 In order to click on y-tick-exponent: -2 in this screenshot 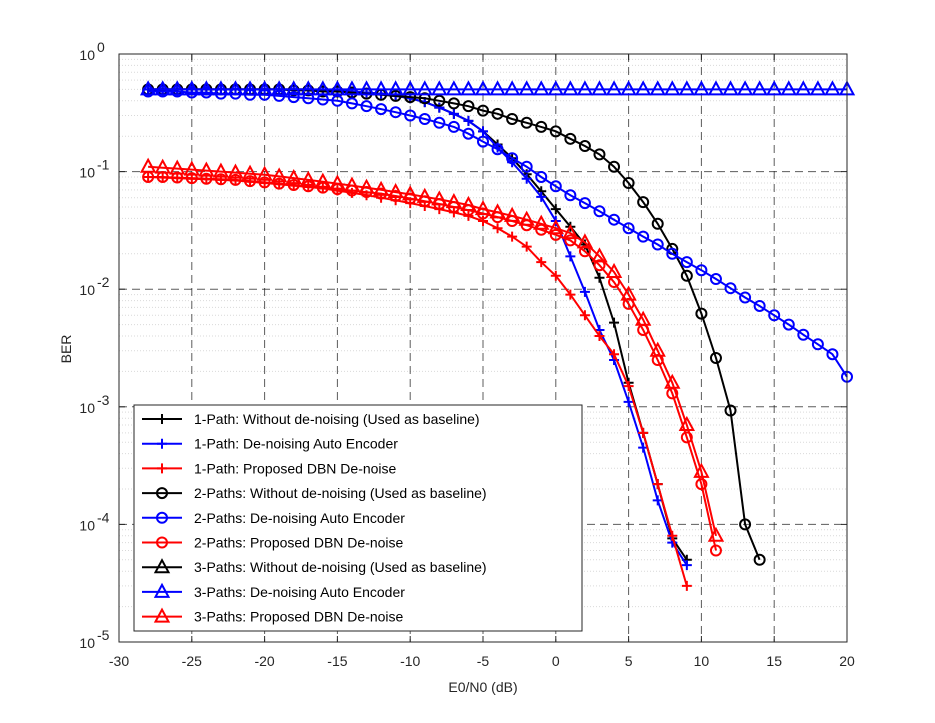, I will do `click(103, 282)`.